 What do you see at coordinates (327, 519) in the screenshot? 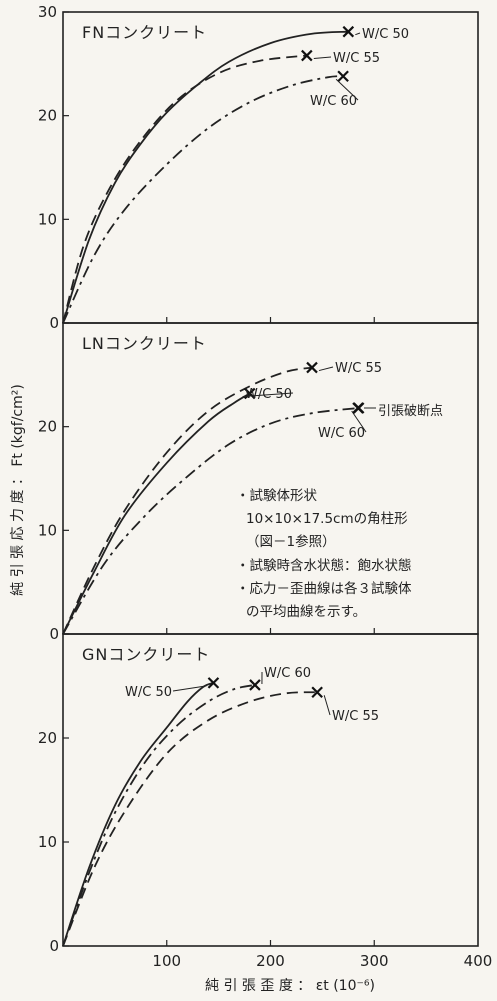
I see `note-line: 10×10×17.5cmの角柱形` at bounding box center [327, 519].